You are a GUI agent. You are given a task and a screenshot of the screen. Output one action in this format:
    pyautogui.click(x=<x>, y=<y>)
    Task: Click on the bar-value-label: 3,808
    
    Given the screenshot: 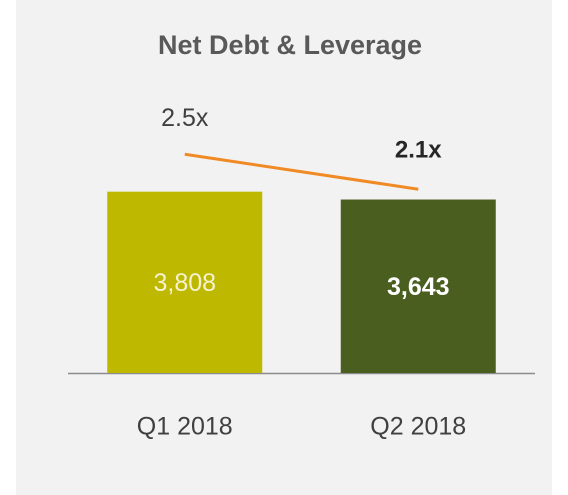 What is the action you would take?
    pyautogui.click(x=184, y=283)
    